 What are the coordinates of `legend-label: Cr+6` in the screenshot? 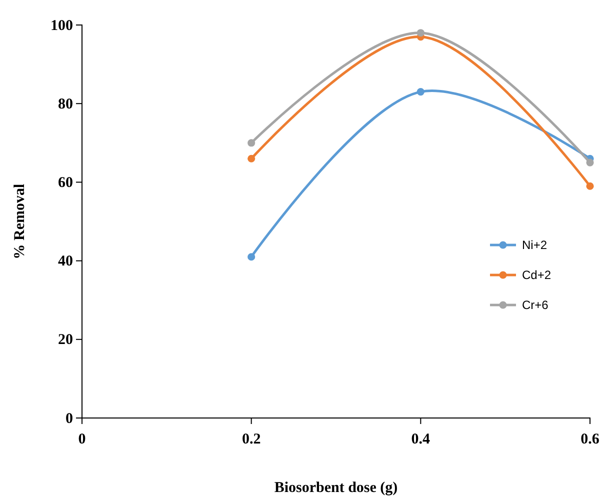 It's located at (535, 305).